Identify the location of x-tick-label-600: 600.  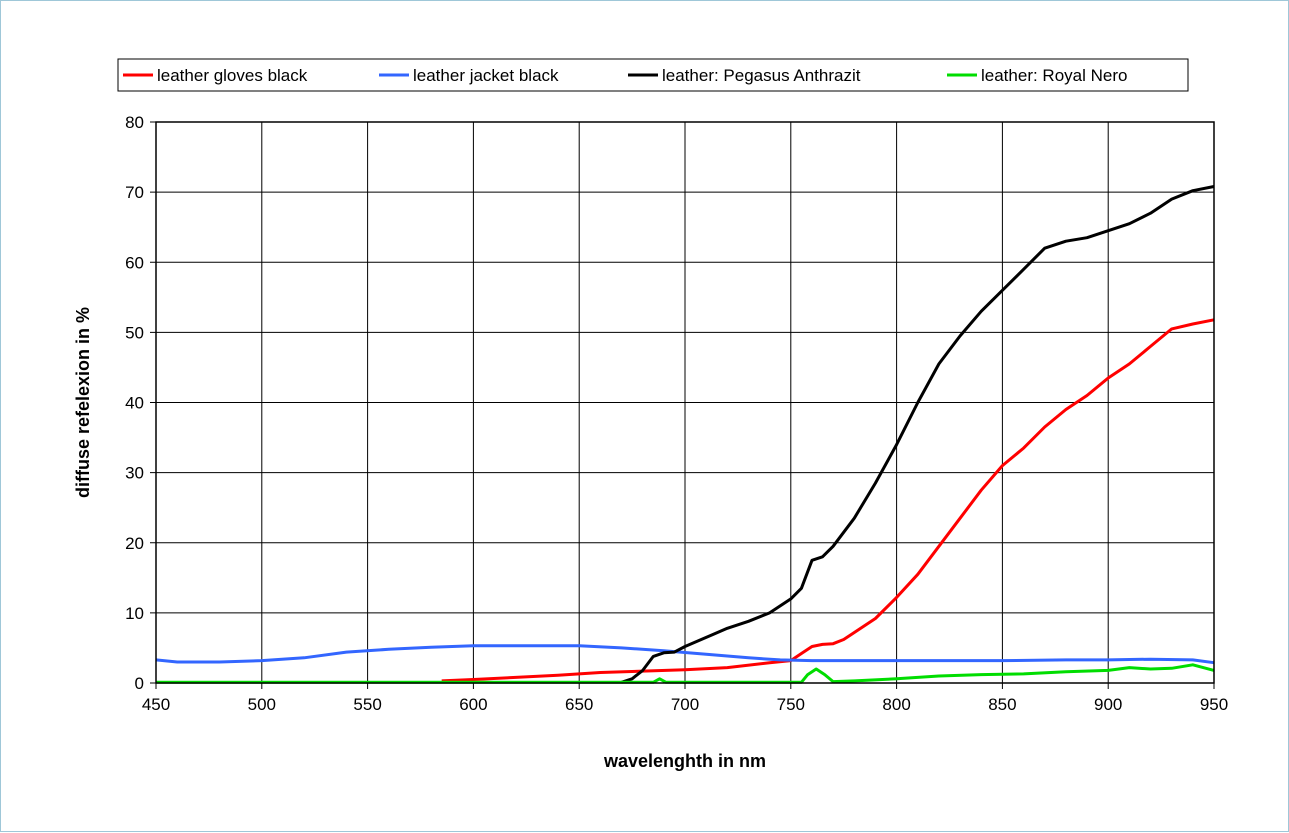
(473, 704).